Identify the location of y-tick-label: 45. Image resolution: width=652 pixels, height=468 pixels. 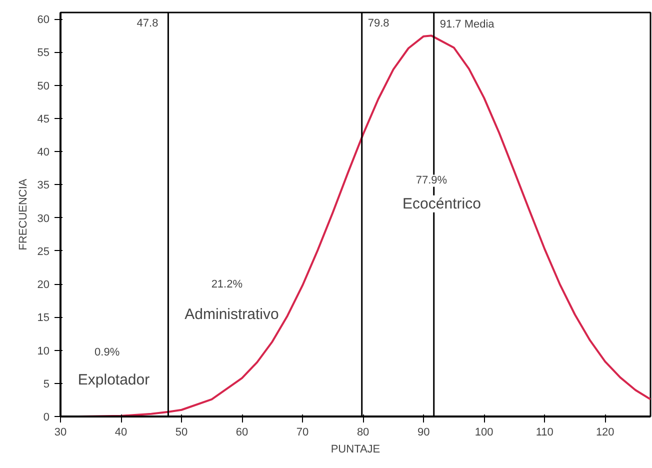
(43, 119).